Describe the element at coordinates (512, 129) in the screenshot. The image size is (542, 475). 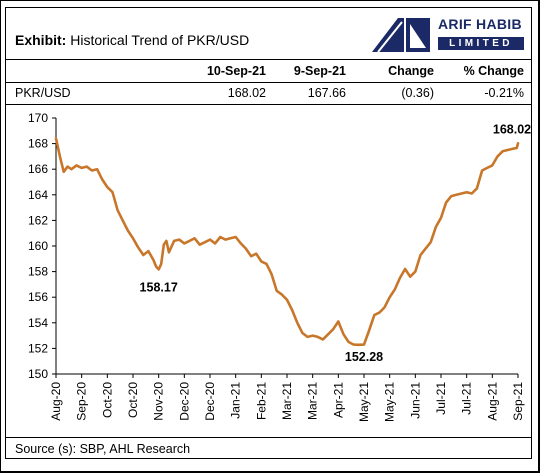
I see `data-label: 168.02` at that location.